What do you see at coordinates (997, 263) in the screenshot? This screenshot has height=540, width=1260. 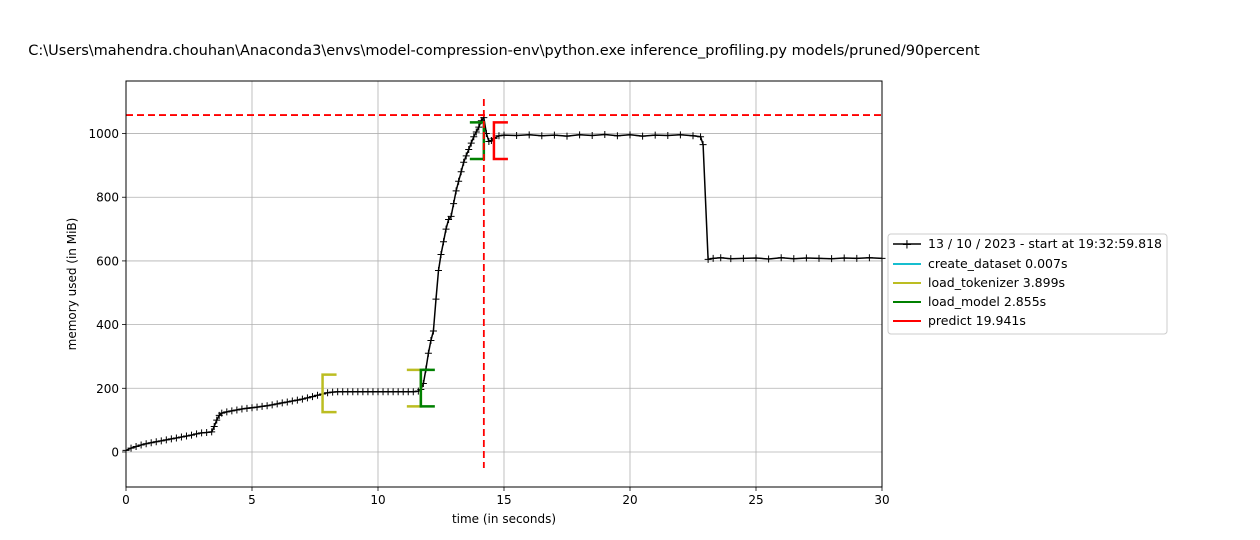 I see `legend-label-create-dataset: create_dataset 0.007s` at bounding box center [997, 263].